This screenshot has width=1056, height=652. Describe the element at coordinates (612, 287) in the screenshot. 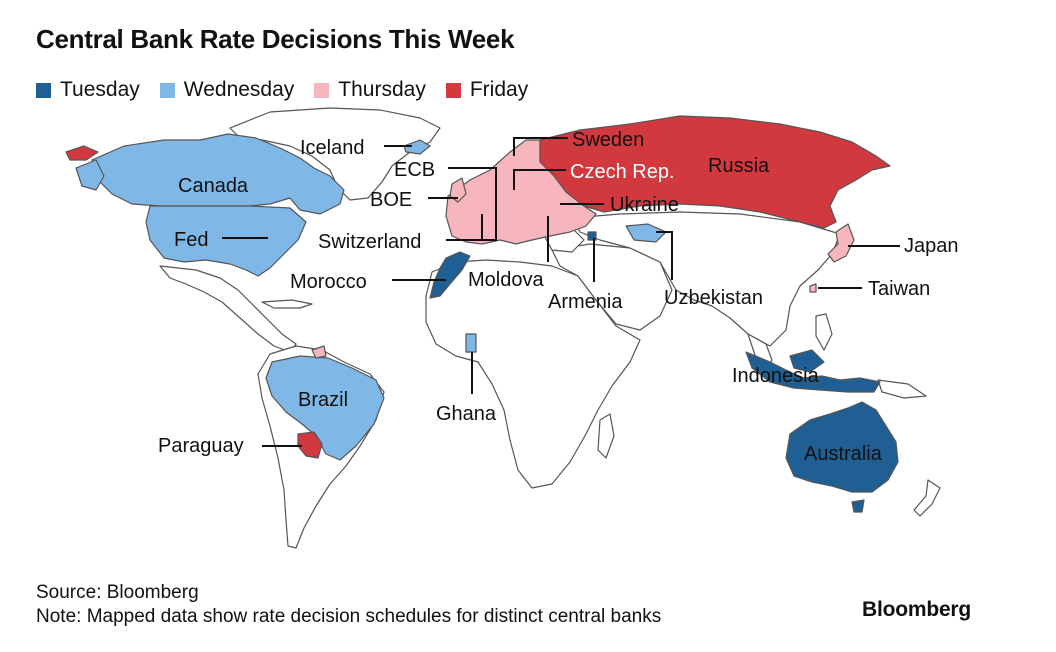

I see `middle-east-land` at that location.